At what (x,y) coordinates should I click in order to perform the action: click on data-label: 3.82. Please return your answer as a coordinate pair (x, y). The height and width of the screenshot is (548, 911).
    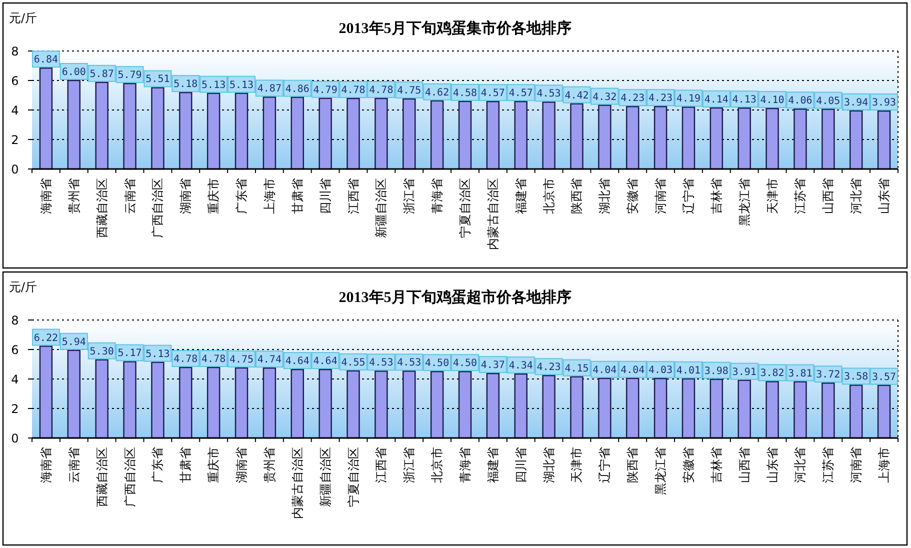
    Looking at the image, I should click on (772, 374).